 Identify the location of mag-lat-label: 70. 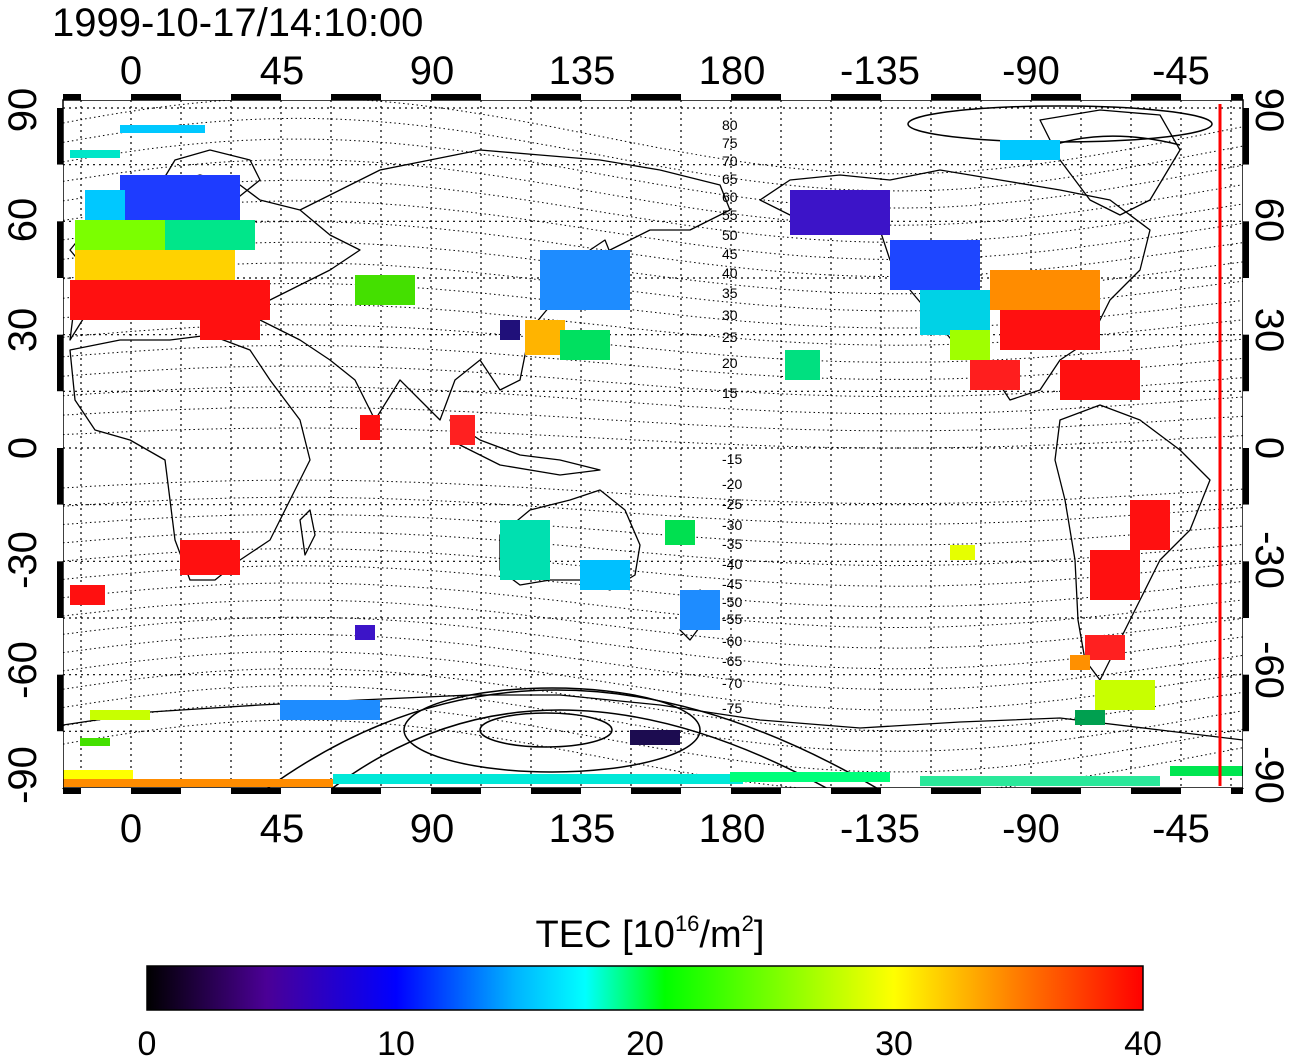
(730, 161).